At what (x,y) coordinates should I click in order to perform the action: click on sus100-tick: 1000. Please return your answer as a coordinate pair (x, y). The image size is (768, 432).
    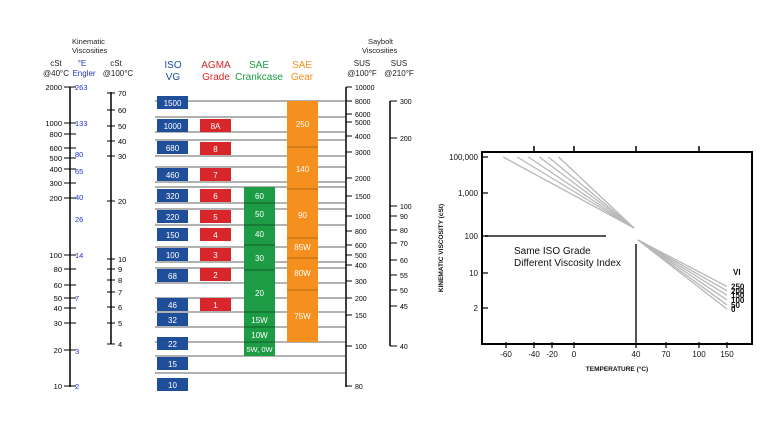
    Looking at the image, I should click on (363, 217).